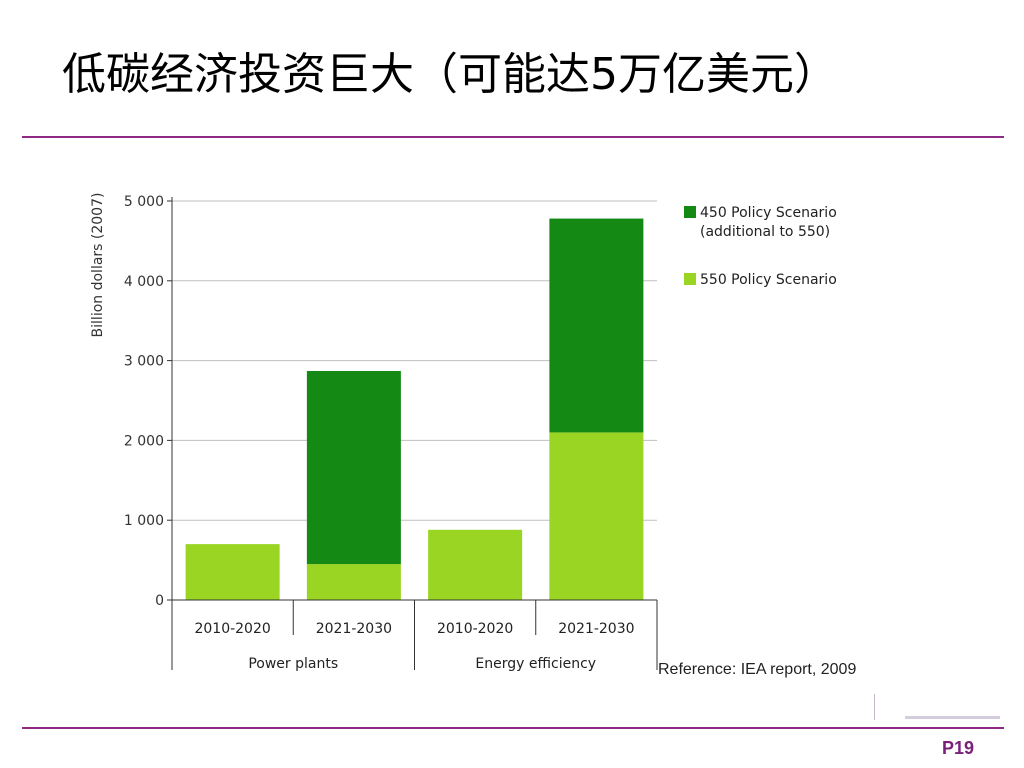 Image resolution: width=1024 pixels, height=768 pixels. I want to click on y-tick-label: 0, so click(159, 601).